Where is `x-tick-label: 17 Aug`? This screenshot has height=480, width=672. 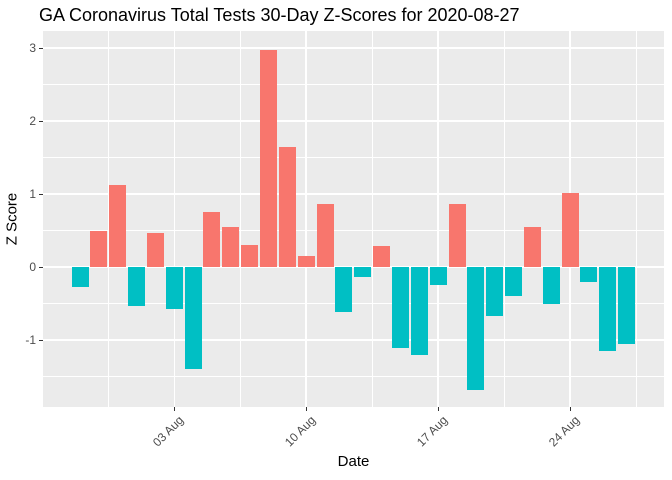
x-tick-label: 17 Aug is located at coordinates (432, 431).